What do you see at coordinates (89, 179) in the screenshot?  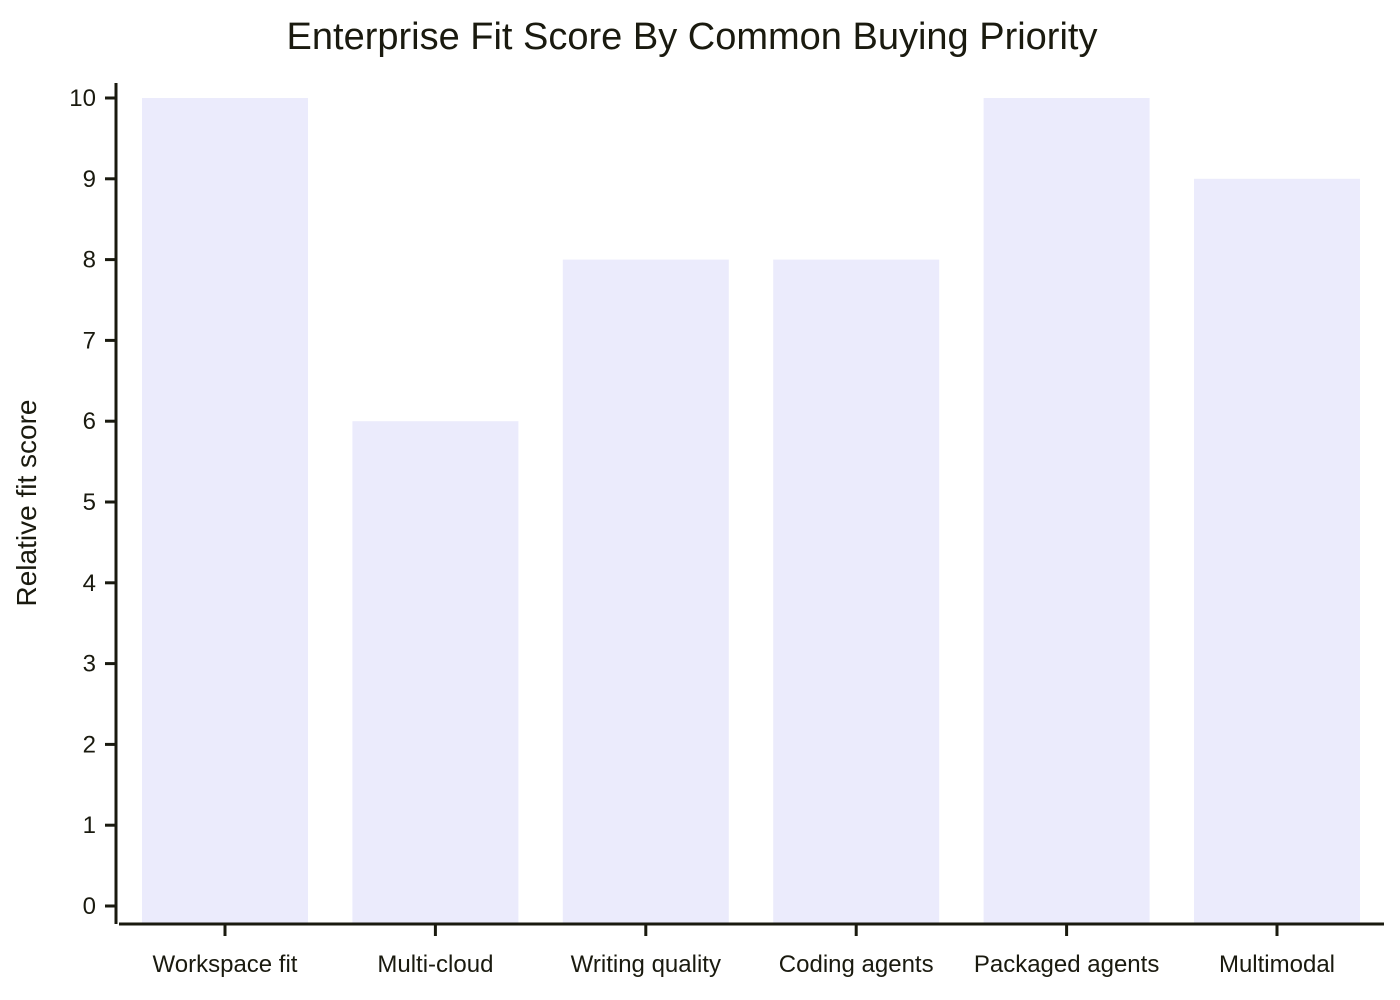 I see `y-tick-label: 9` at bounding box center [89, 179].